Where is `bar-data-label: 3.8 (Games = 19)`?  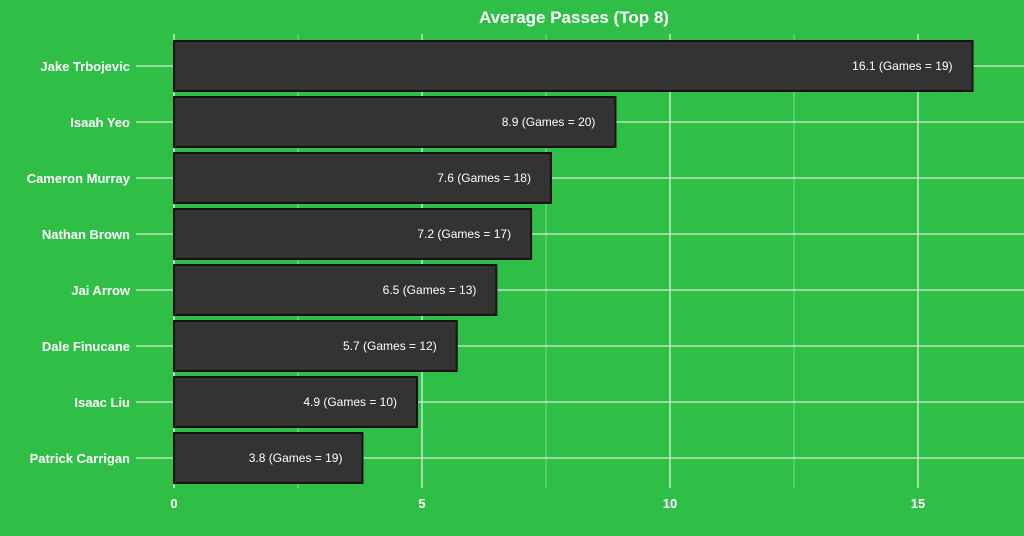 bar-data-label: 3.8 (Games = 19) is located at coordinates (296, 458).